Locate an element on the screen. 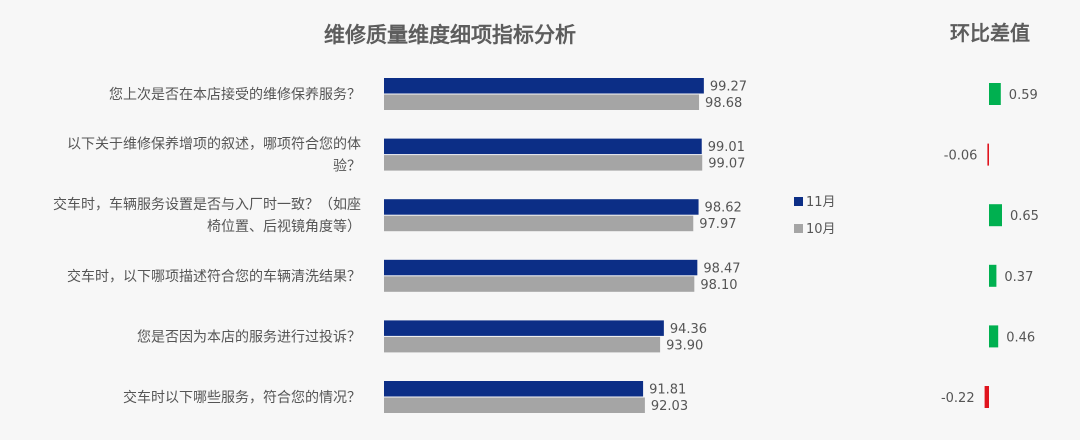  value-label-11: 99.01 is located at coordinates (726, 147).